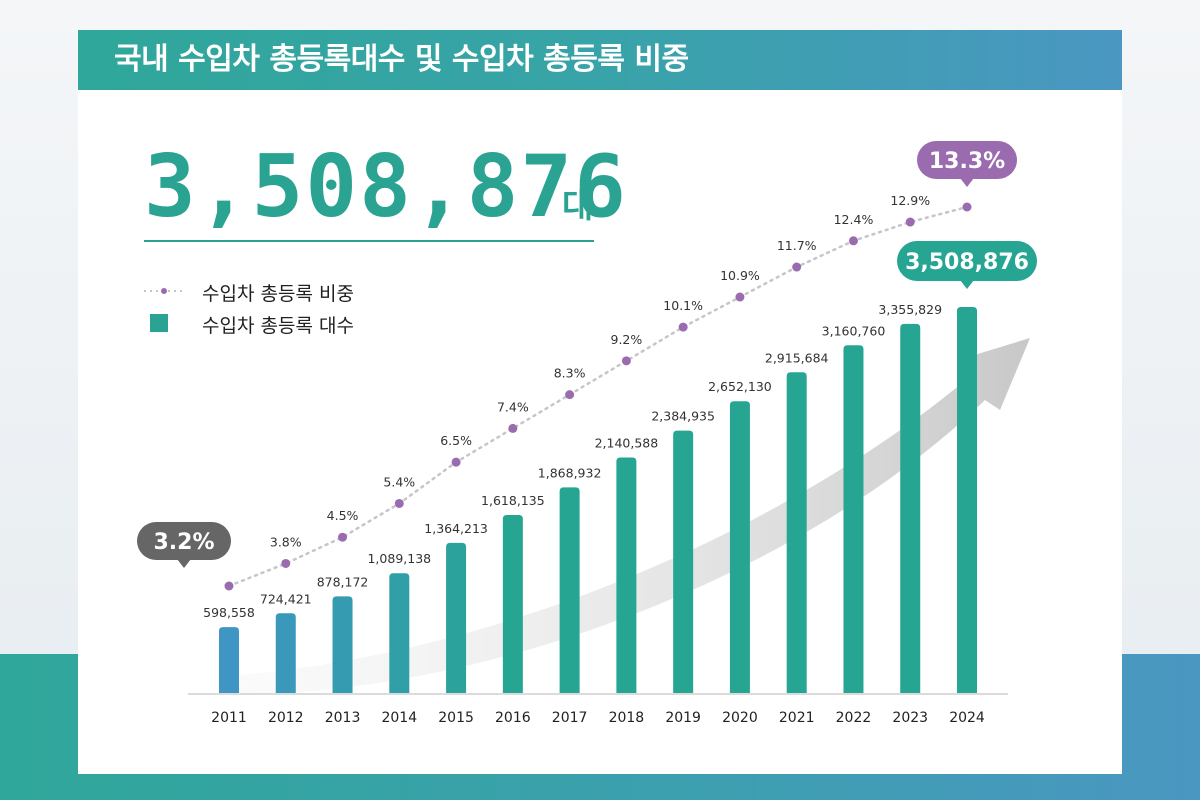 The height and width of the screenshot is (800, 1200). Describe the element at coordinates (343, 515) in the screenshot. I see `share-value-label: 4.5%` at that location.